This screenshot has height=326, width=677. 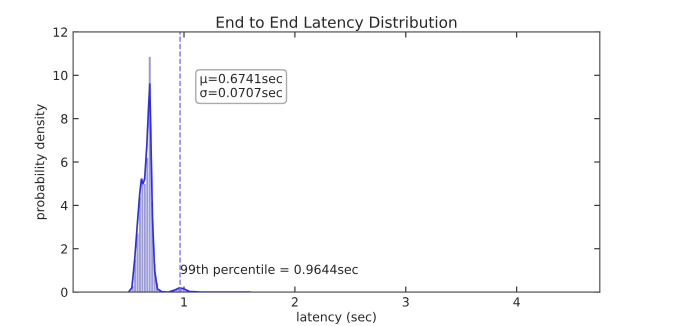 I want to click on x-tick-label: 2, so click(x=295, y=301).